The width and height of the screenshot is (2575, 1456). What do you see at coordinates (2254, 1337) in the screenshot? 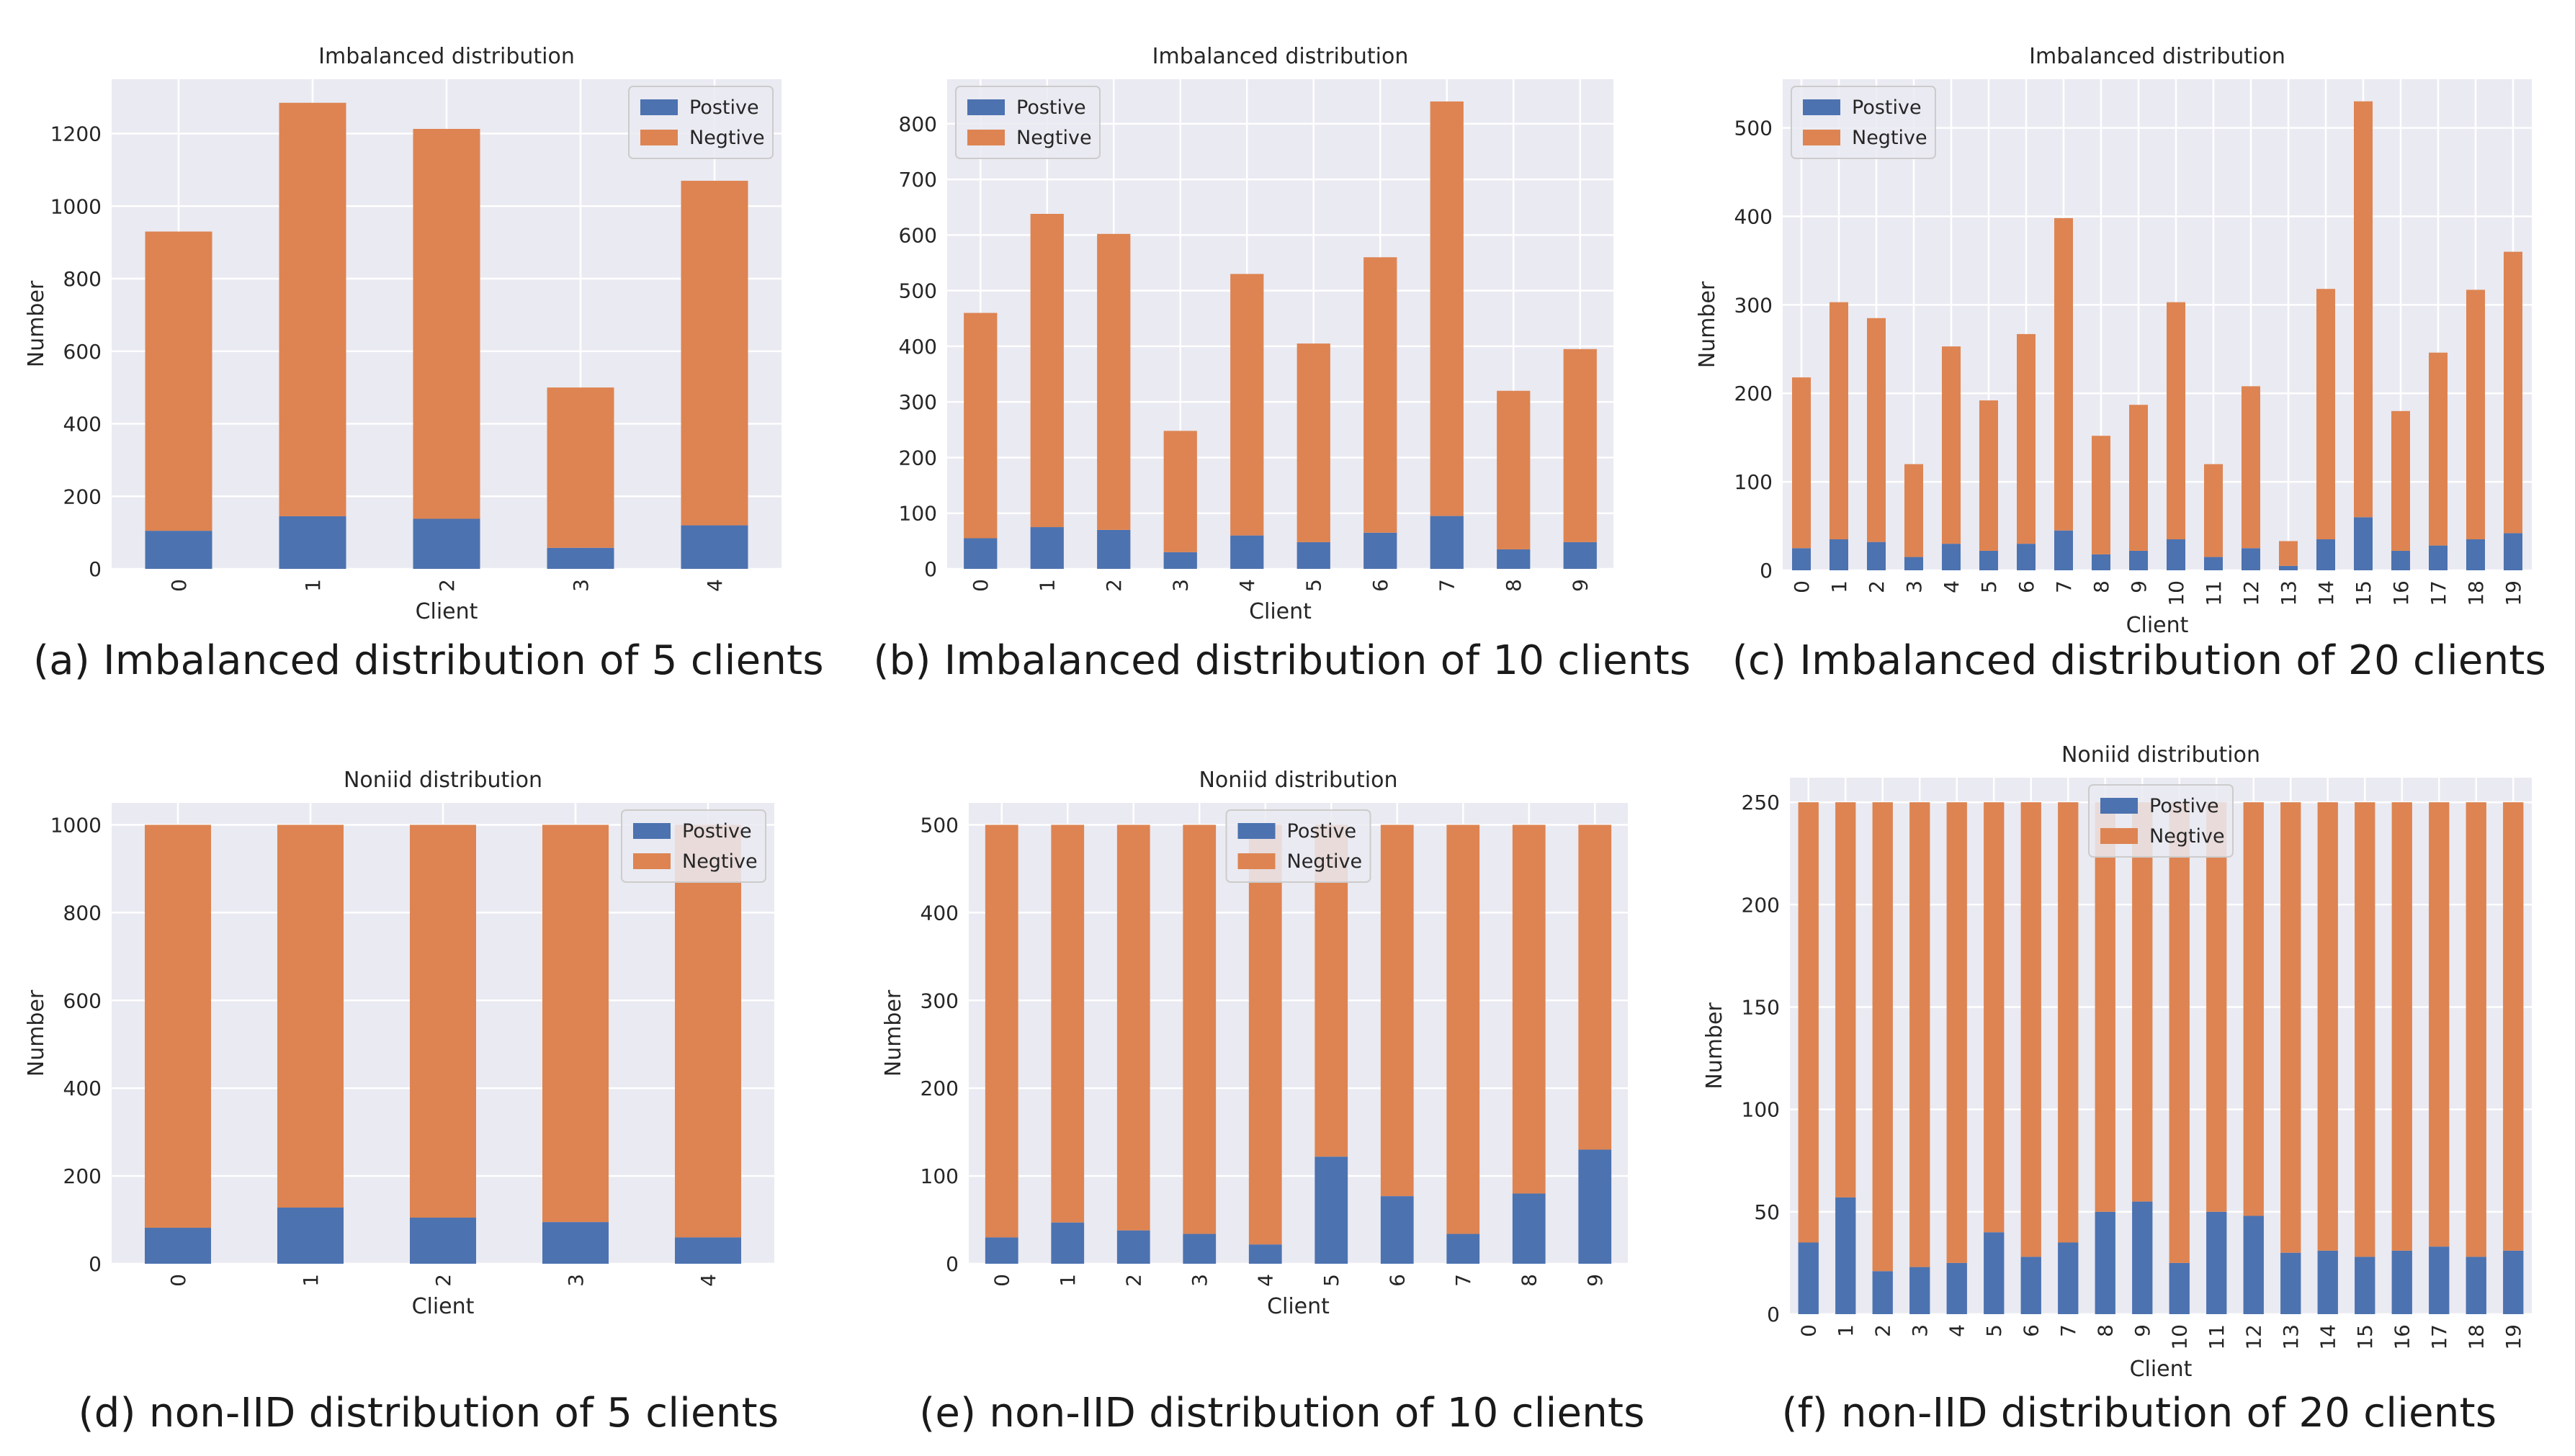
I see `x-tick-label: 12` at bounding box center [2254, 1337].